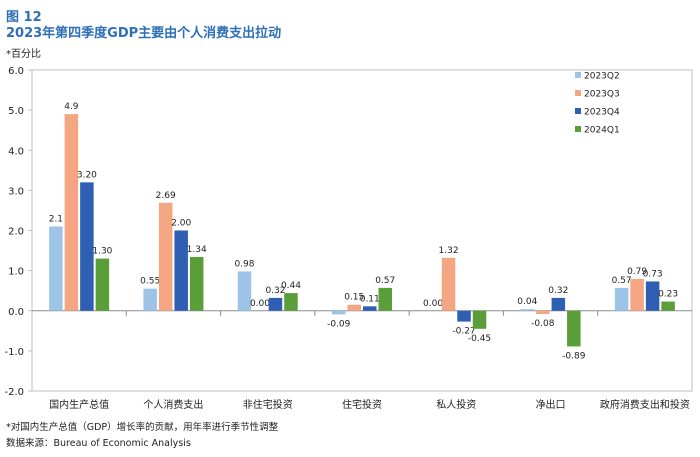 The height and width of the screenshot is (457, 700). I want to click on x-category-label: 净出口, so click(551, 404).